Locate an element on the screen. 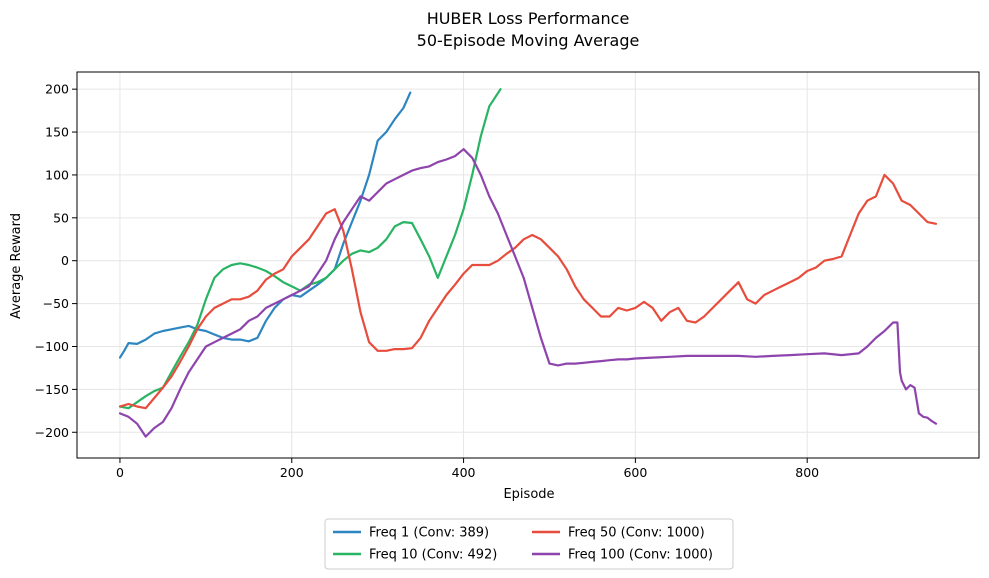 The height and width of the screenshot is (578, 989). y-tick-label: 50 is located at coordinates (61, 217).